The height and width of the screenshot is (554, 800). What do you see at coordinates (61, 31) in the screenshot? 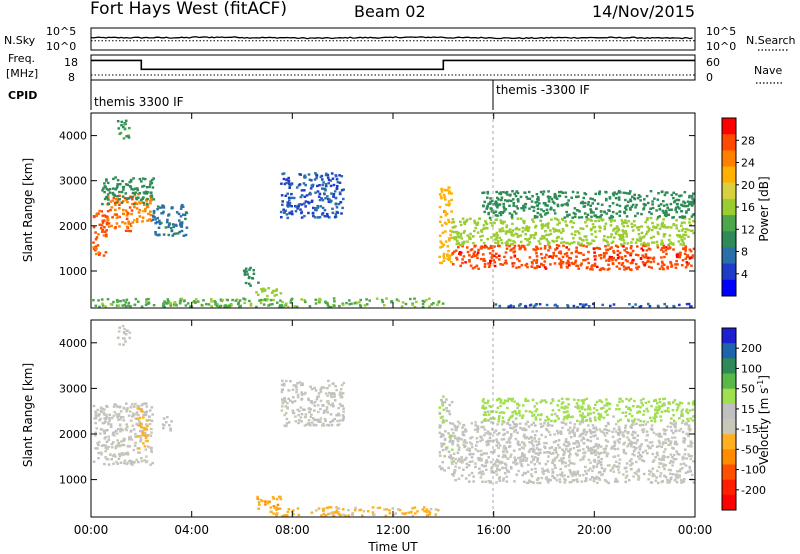
I see `nsky-tick-top: 10^5` at bounding box center [61, 31].